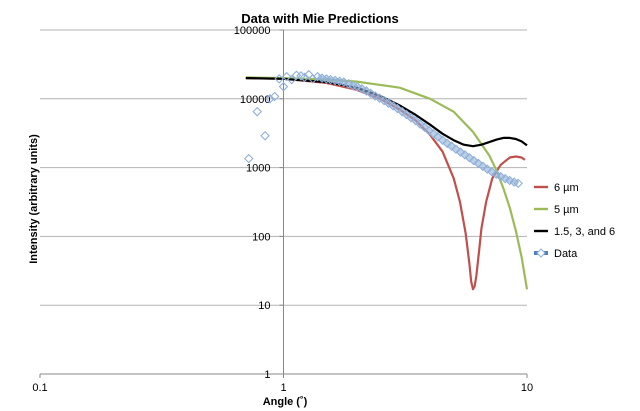  What do you see at coordinates (39, 388) in the screenshot?
I see `x-tick-label: 0.1` at bounding box center [39, 388].